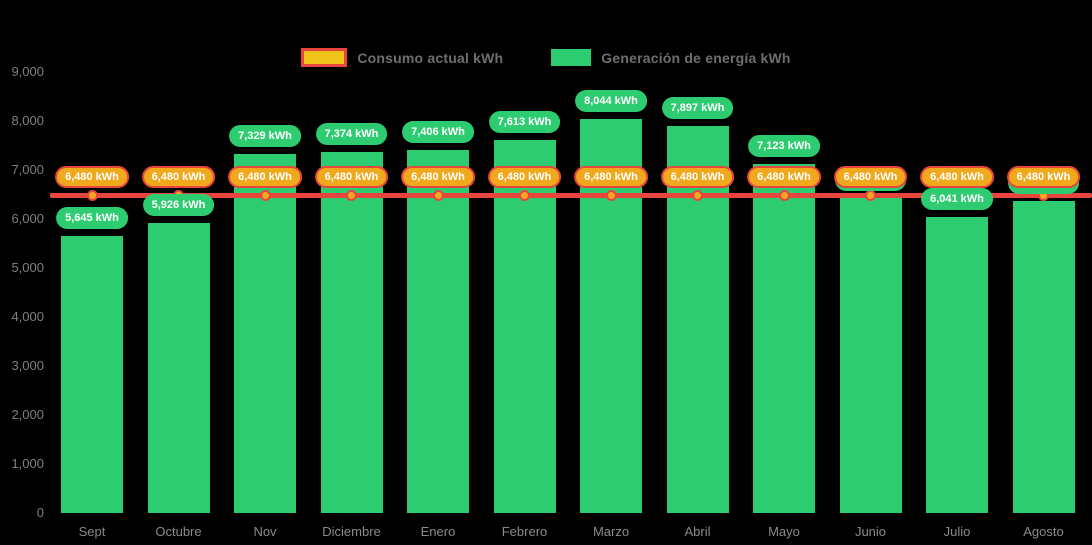 The width and height of the screenshot is (1092, 545). What do you see at coordinates (438, 531) in the screenshot?
I see `x-axis-label: Enero` at bounding box center [438, 531].